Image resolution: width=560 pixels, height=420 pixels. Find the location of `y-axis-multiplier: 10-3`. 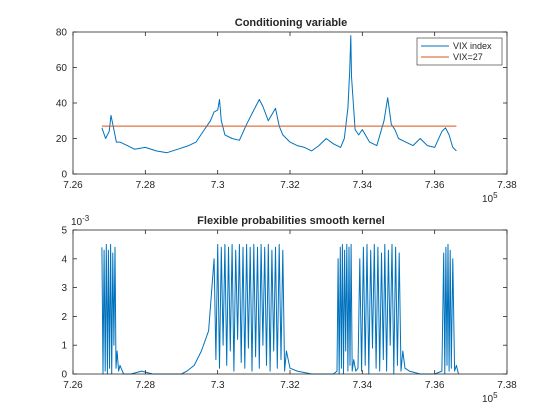

y-axis-multiplier: 10-3 is located at coordinates (80, 221).